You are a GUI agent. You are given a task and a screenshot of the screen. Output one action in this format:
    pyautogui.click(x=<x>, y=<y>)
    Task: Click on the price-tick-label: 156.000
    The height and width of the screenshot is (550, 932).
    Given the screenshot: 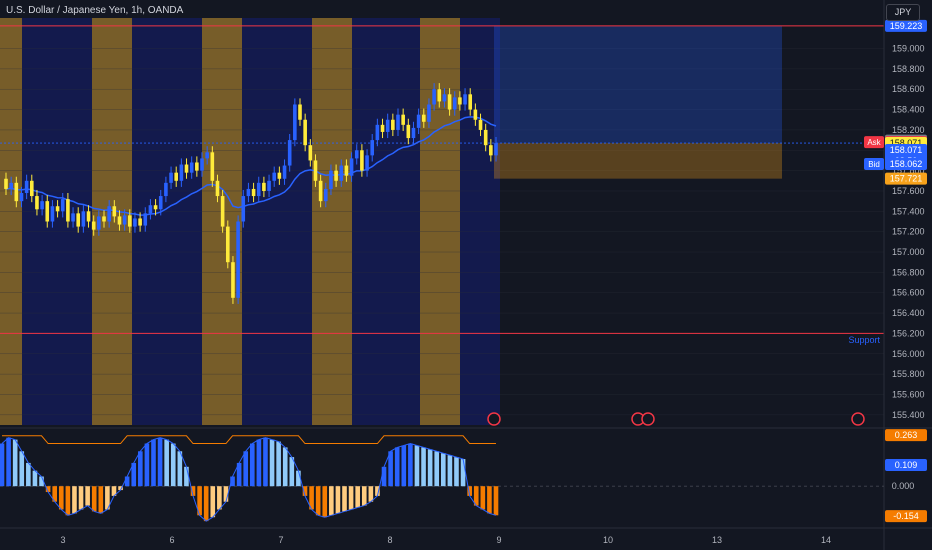 What is the action you would take?
    pyautogui.click(x=908, y=354)
    